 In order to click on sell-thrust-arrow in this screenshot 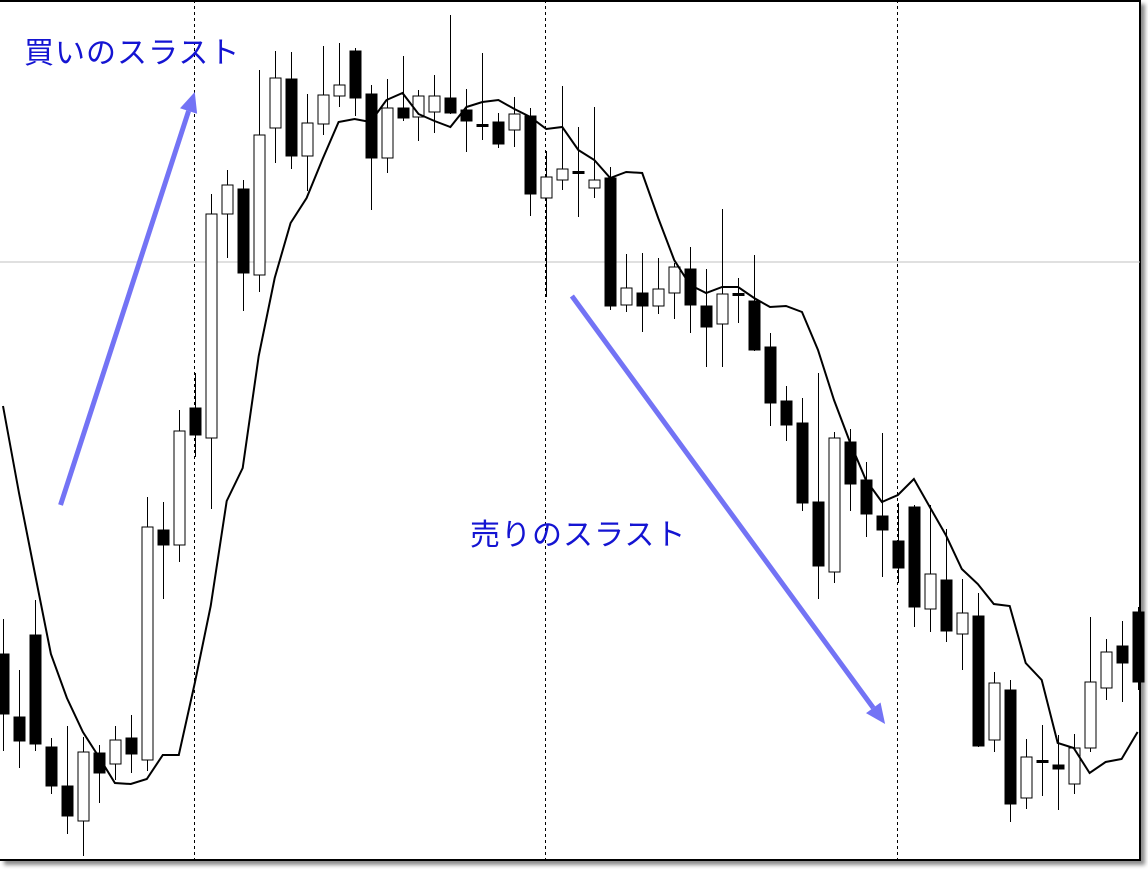, I will do `click(722, 502)`.